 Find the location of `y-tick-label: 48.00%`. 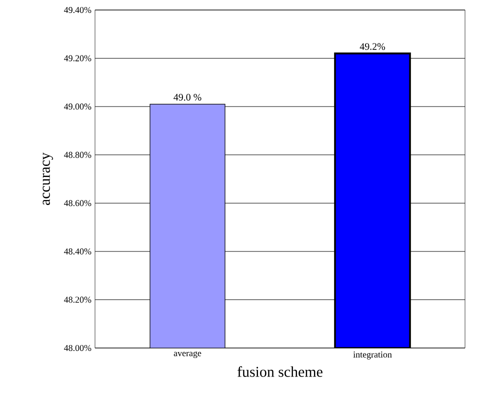

y-tick-label: 48.00% is located at coordinates (78, 348).